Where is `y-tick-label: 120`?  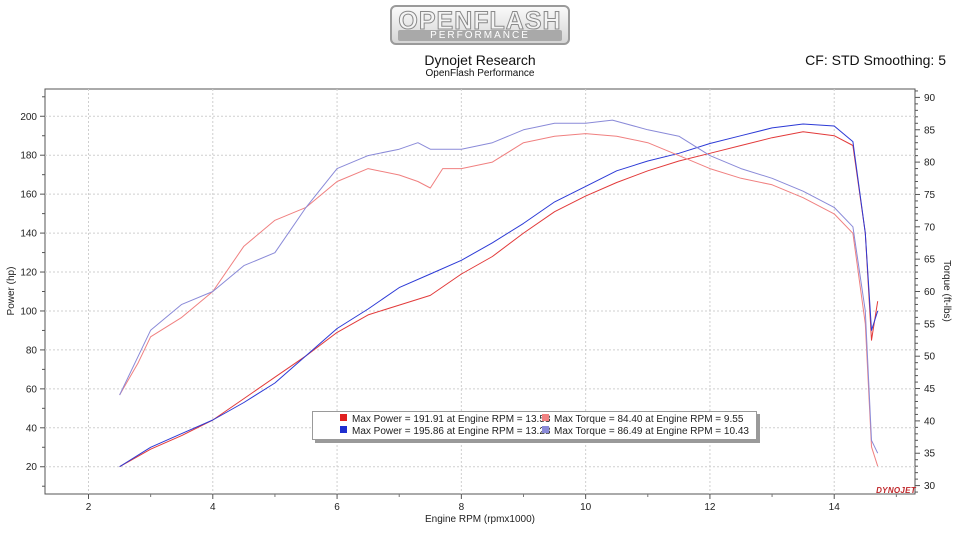 y-tick-label: 120 is located at coordinates (28, 273).